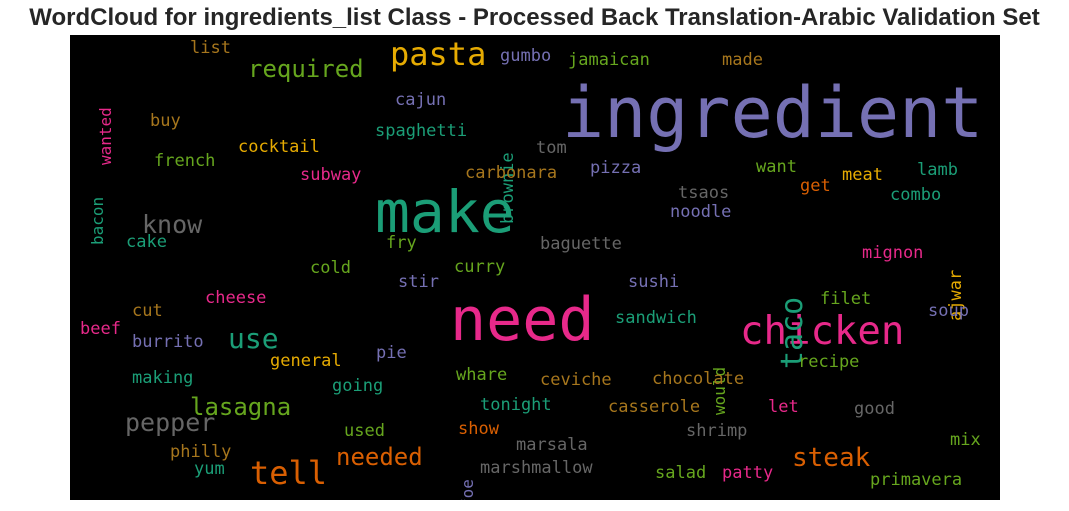 The width and height of the screenshot is (1069, 511). What do you see at coordinates (105, 135) in the screenshot?
I see `word-wanted: wanted` at bounding box center [105, 135].